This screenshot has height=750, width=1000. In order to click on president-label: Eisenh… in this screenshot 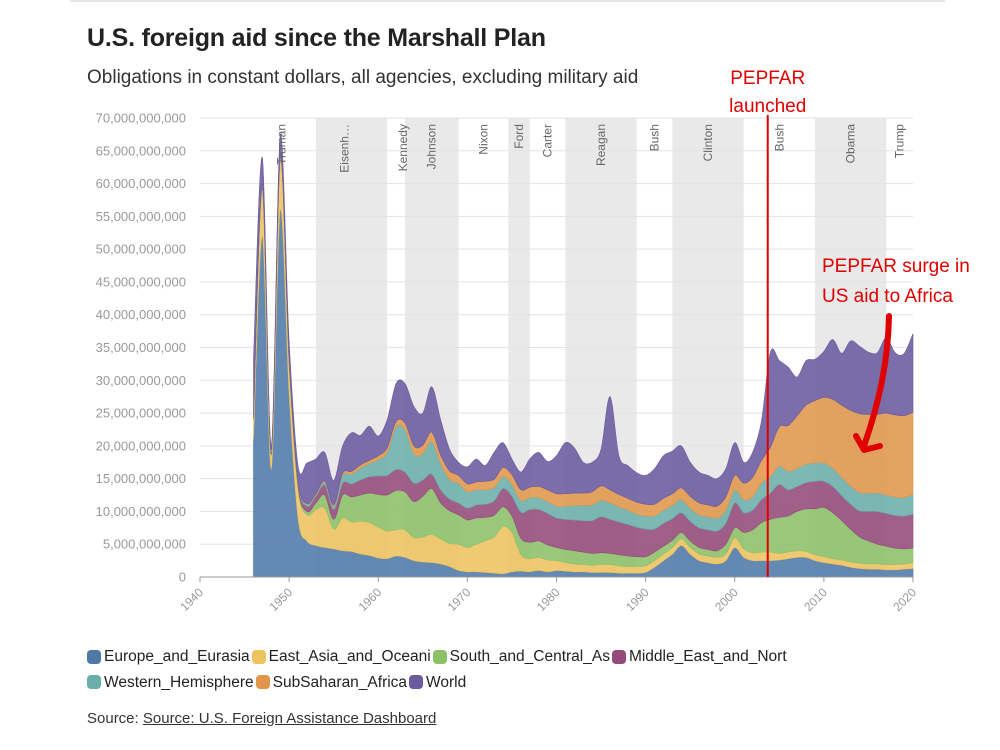, I will do `click(345, 148)`.